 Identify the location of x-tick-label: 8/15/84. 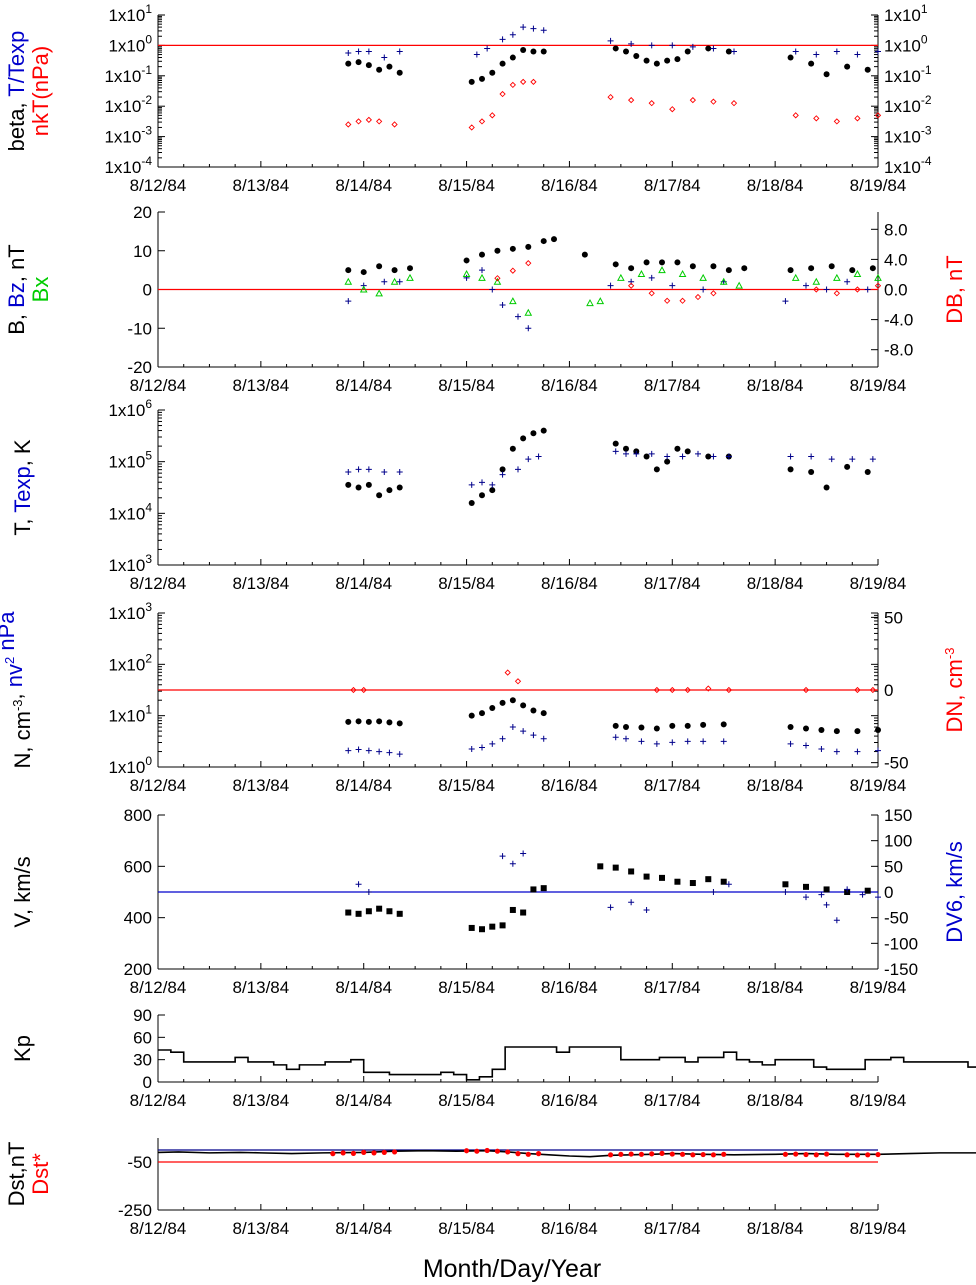
(466, 1100).